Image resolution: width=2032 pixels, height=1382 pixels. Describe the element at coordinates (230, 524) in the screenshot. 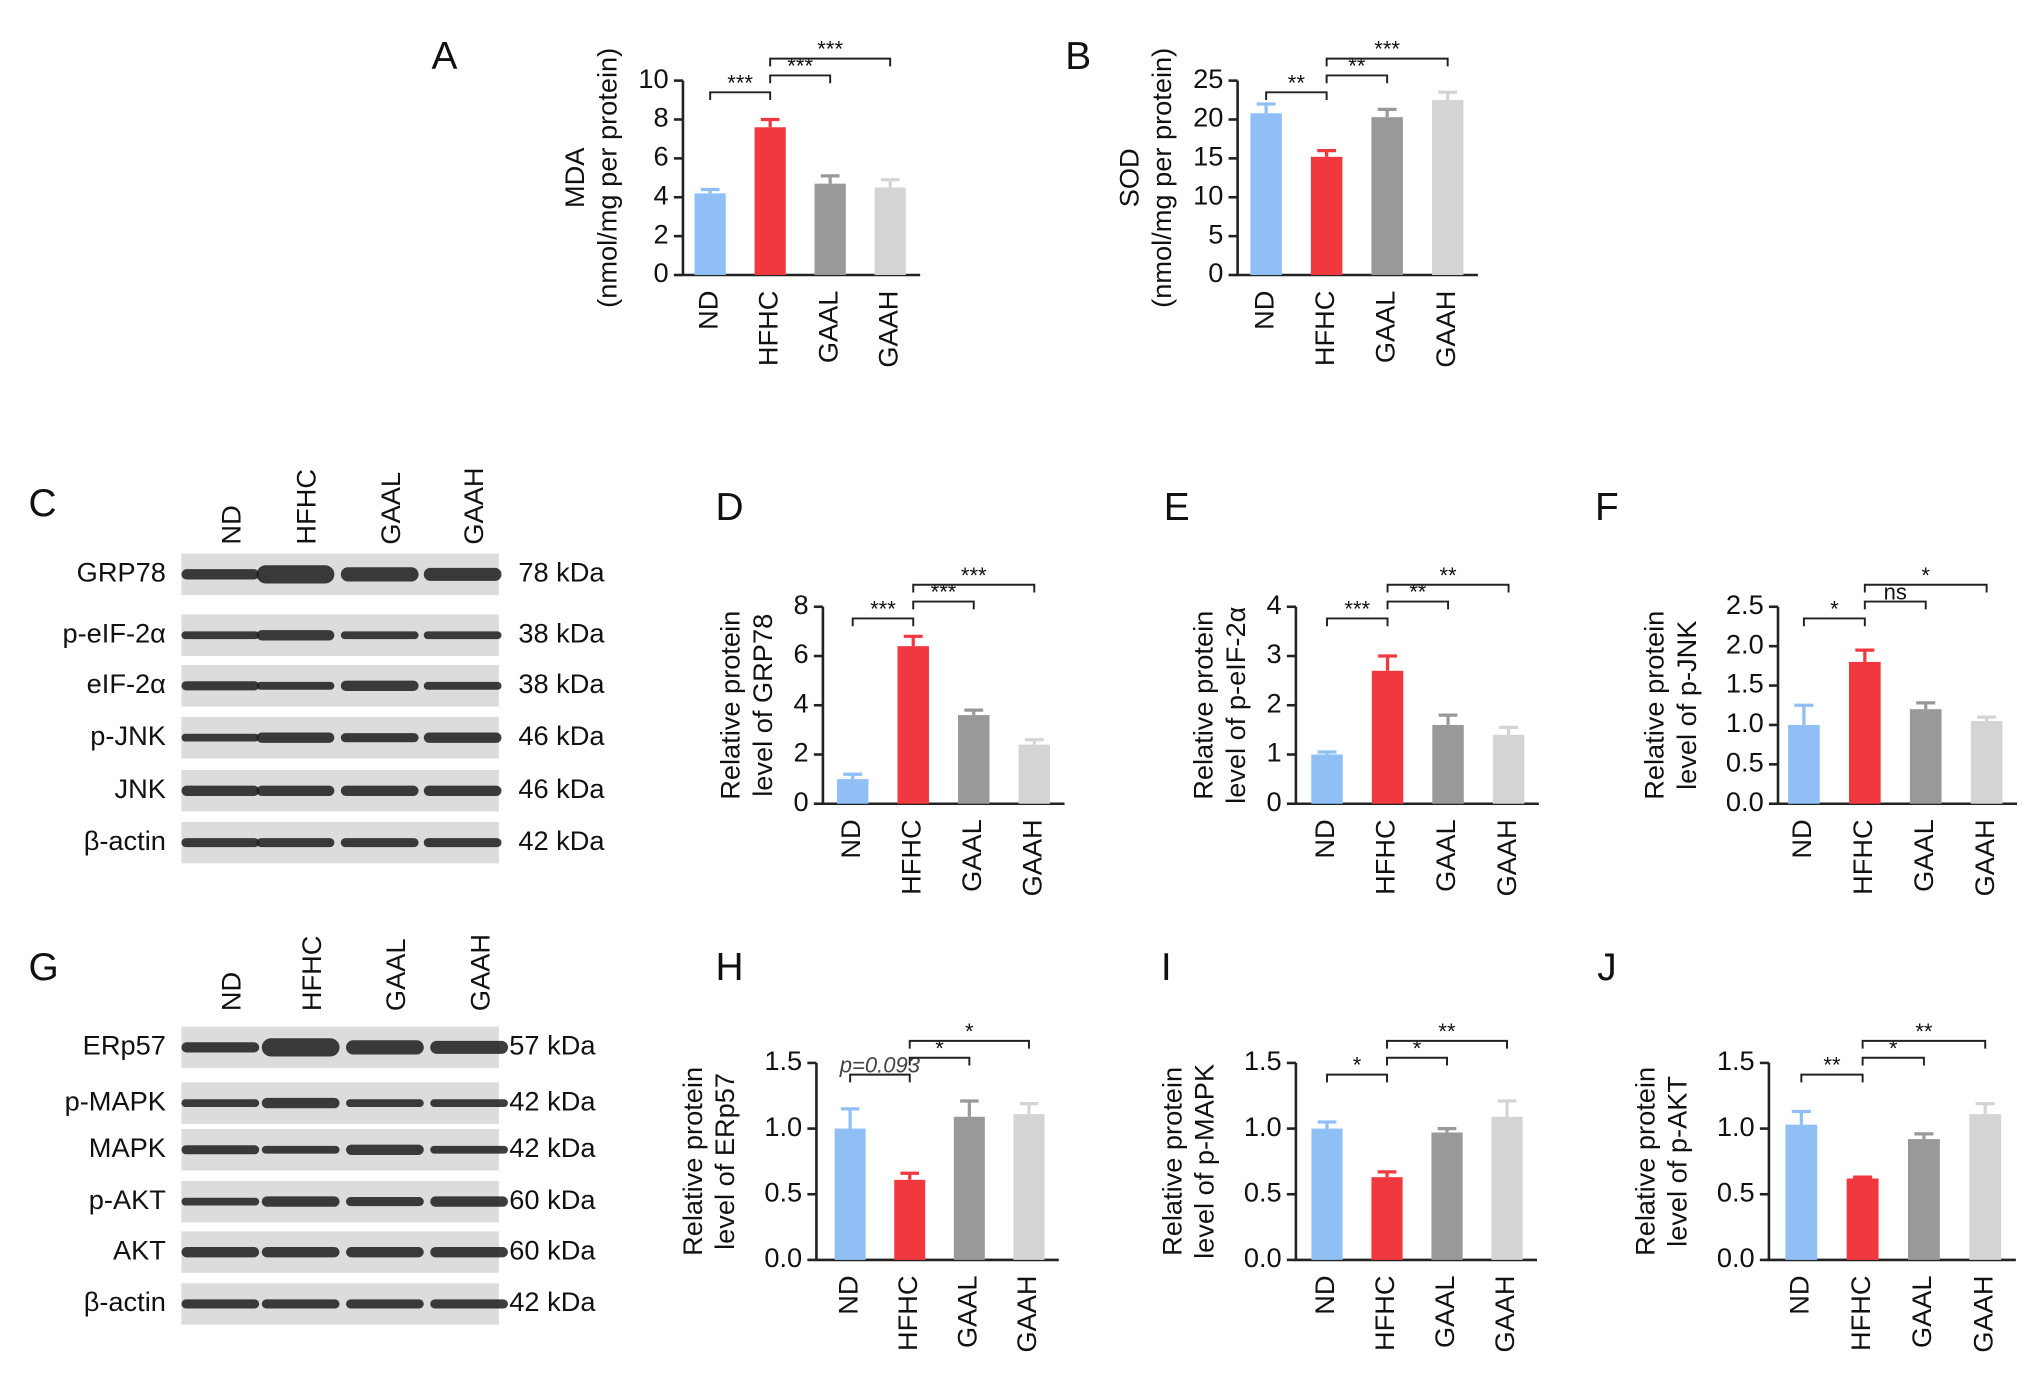

I see `lane-label: ND` at that location.